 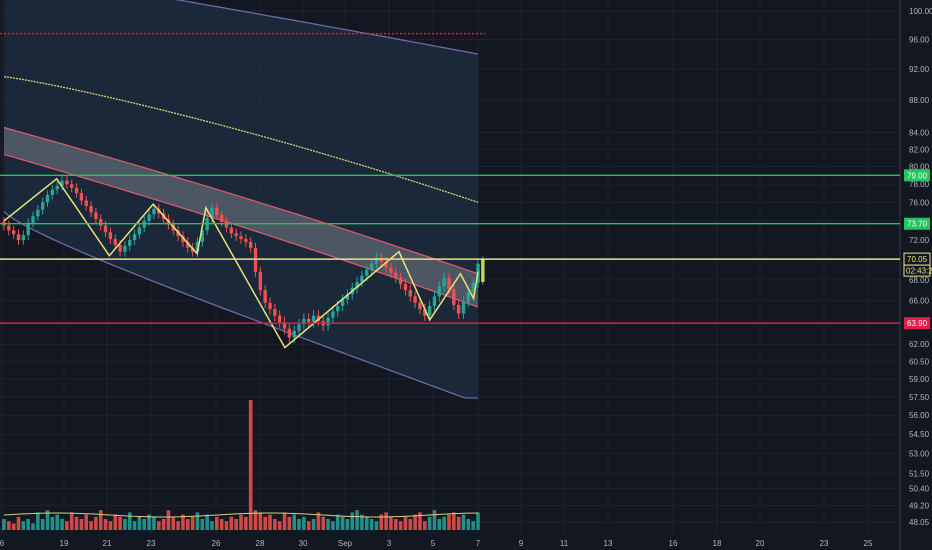 I want to click on time-tick-label: 7, so click(x=478, y=543).